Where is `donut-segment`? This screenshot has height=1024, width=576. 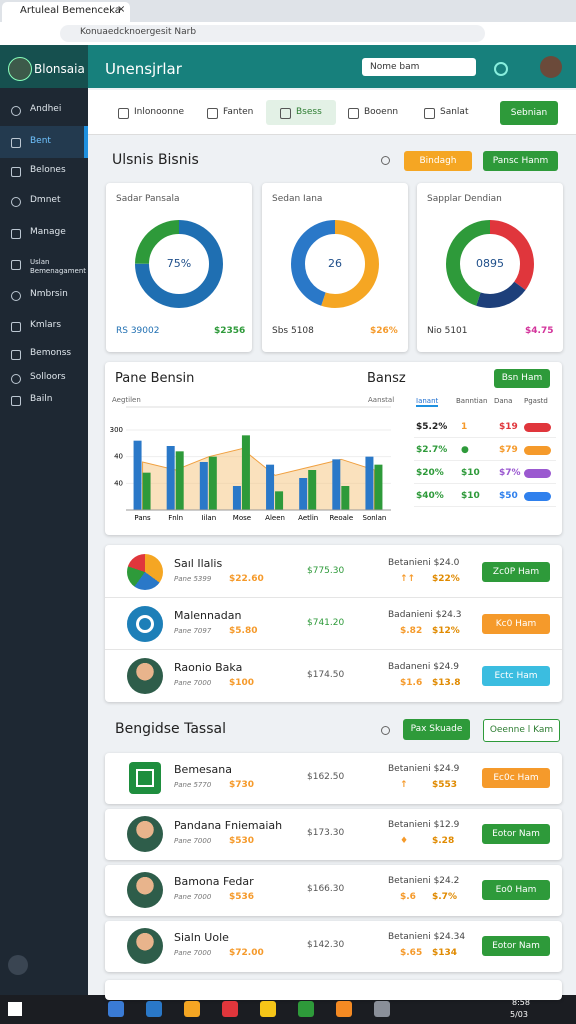 donut-segment is located at coordinates (490, 264).